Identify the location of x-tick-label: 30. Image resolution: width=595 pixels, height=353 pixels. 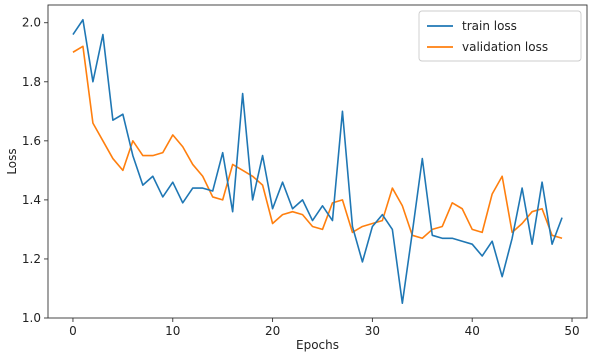
(372, 331).